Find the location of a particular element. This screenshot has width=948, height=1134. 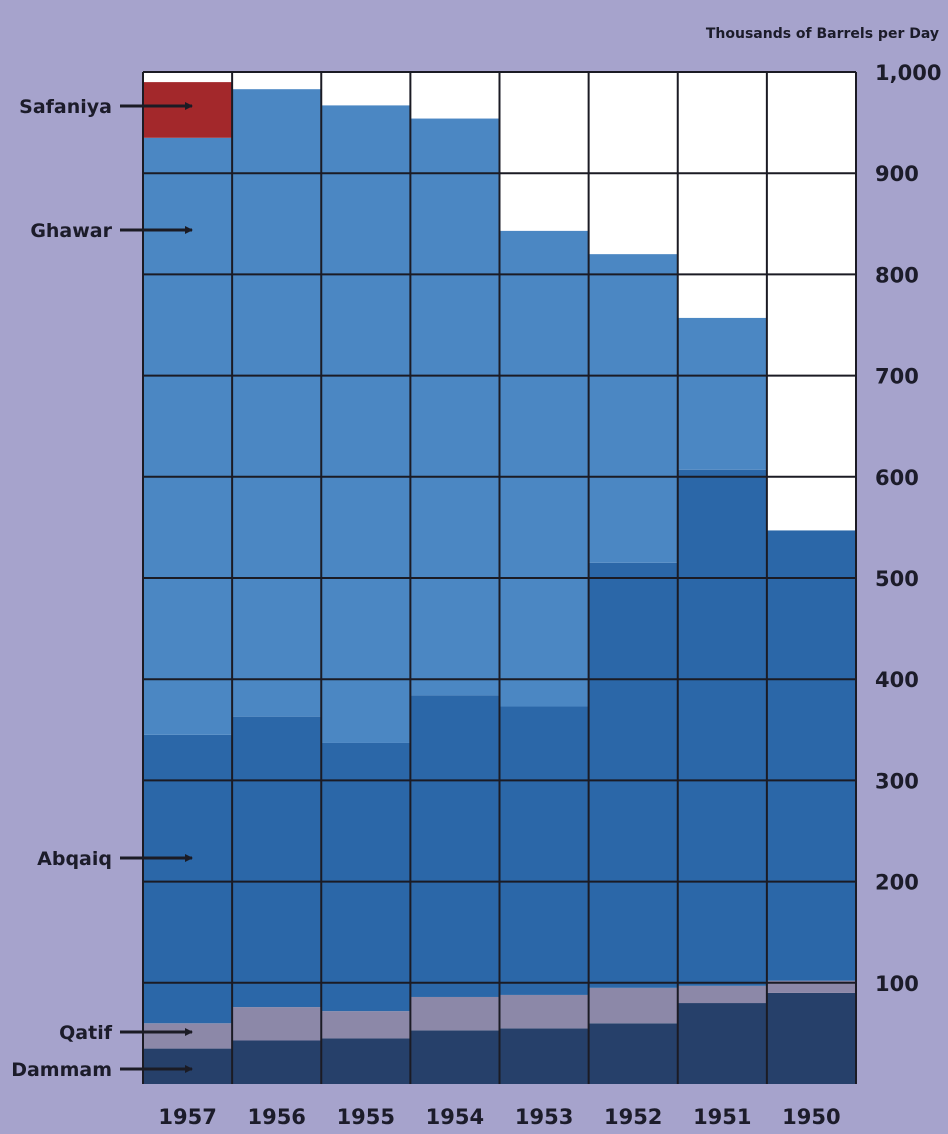

bar-abqaiq-1950 is located at coordinates (811, 755).